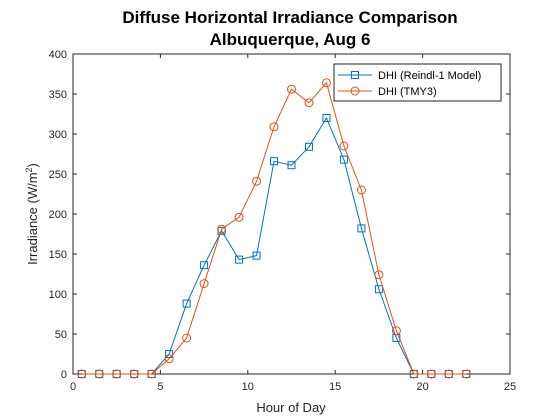  What do you see at coordinates (355, 91) in the screenshot?
I see `legend-marker-tmy3` at bounding box center [355, 91].